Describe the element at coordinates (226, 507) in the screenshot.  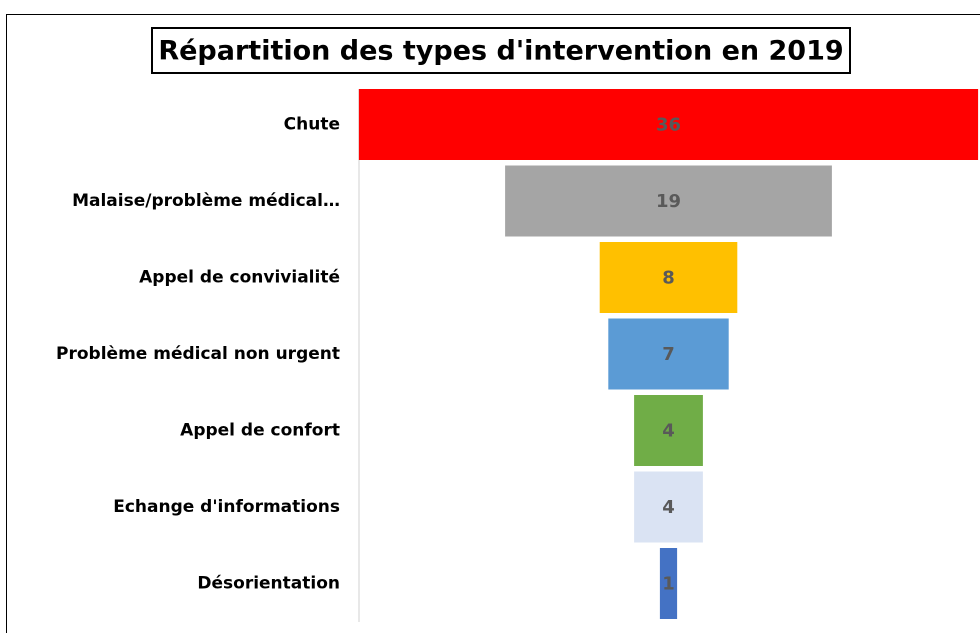
I see `category-label: Echange d'informations` at that location.